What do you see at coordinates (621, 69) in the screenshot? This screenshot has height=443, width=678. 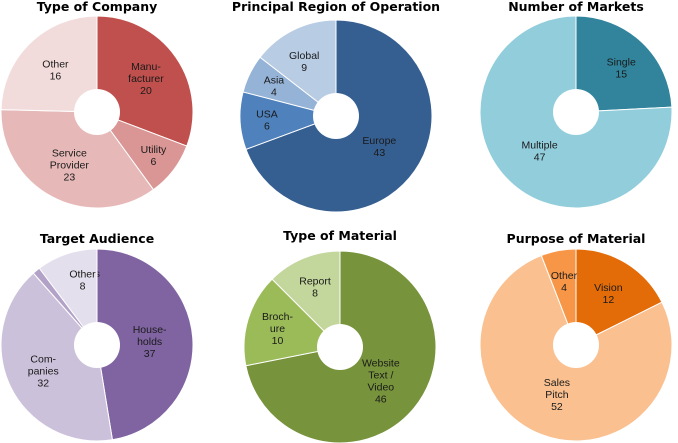 I see `slice-label: Single 15` at bounding box center [621, 69].